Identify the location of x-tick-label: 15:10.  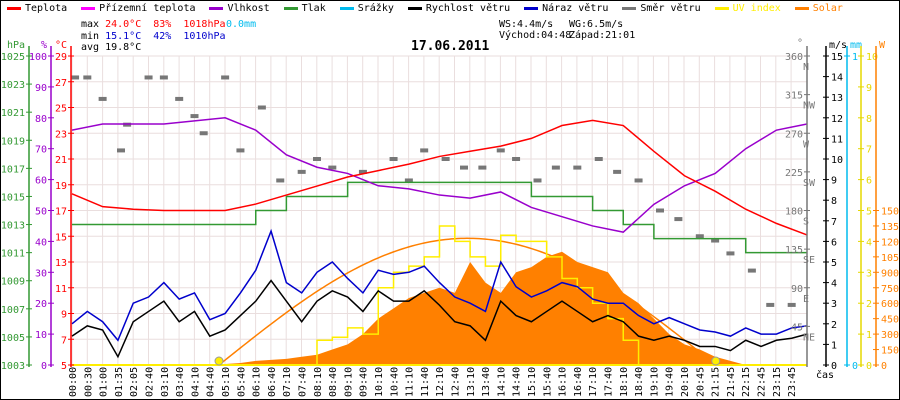
(532, 382).